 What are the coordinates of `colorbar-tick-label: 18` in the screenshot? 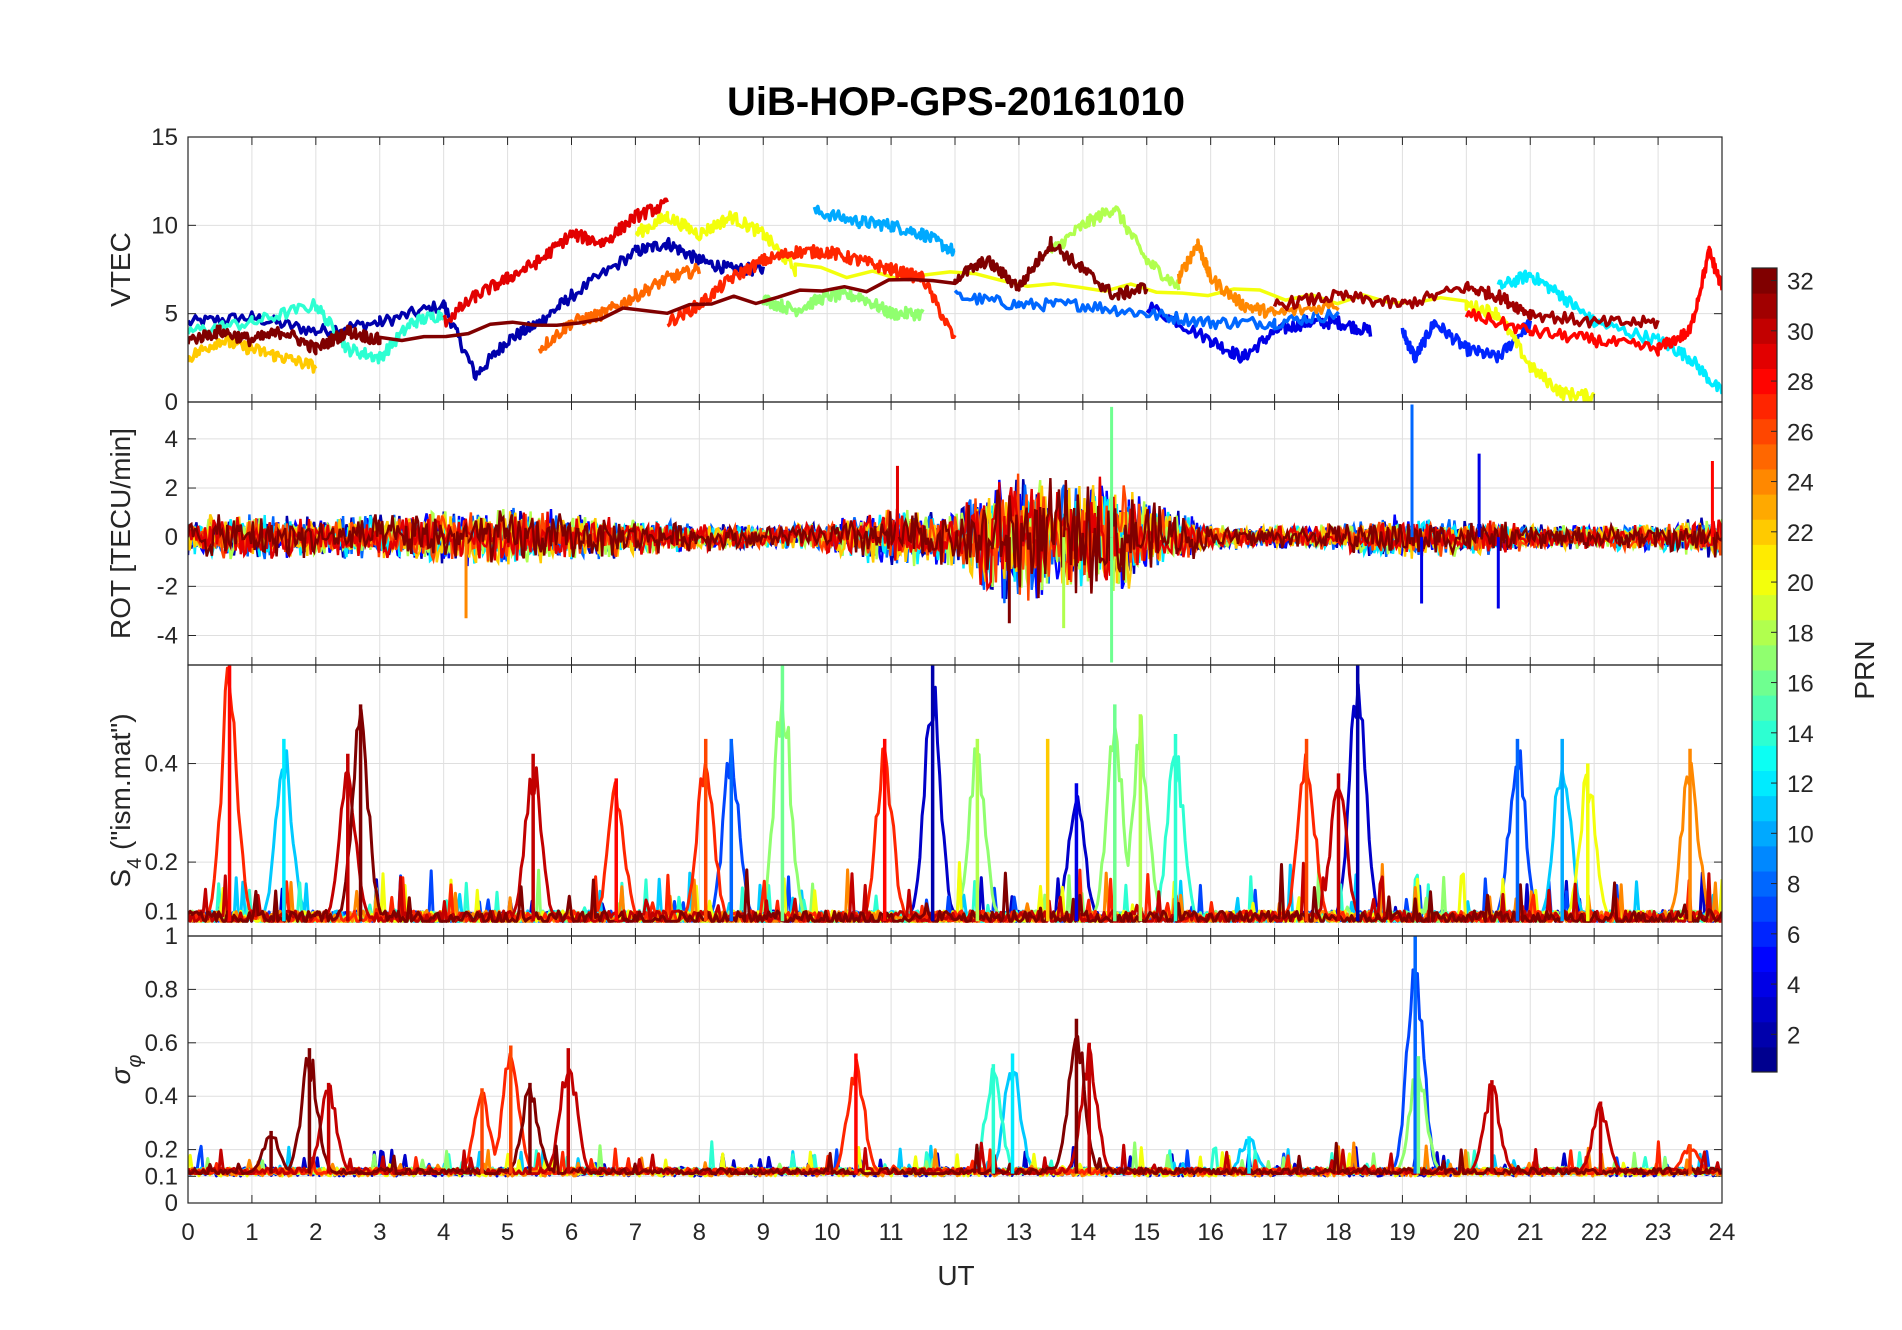 It's located at (1800, 633).